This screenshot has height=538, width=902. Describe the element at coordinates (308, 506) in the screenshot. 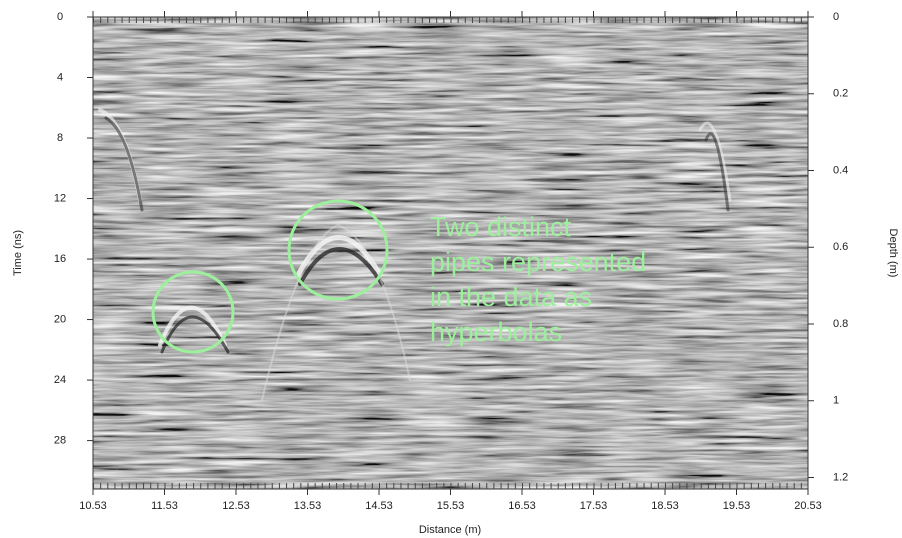

I see `x-tick-label: 13.53` at that location.